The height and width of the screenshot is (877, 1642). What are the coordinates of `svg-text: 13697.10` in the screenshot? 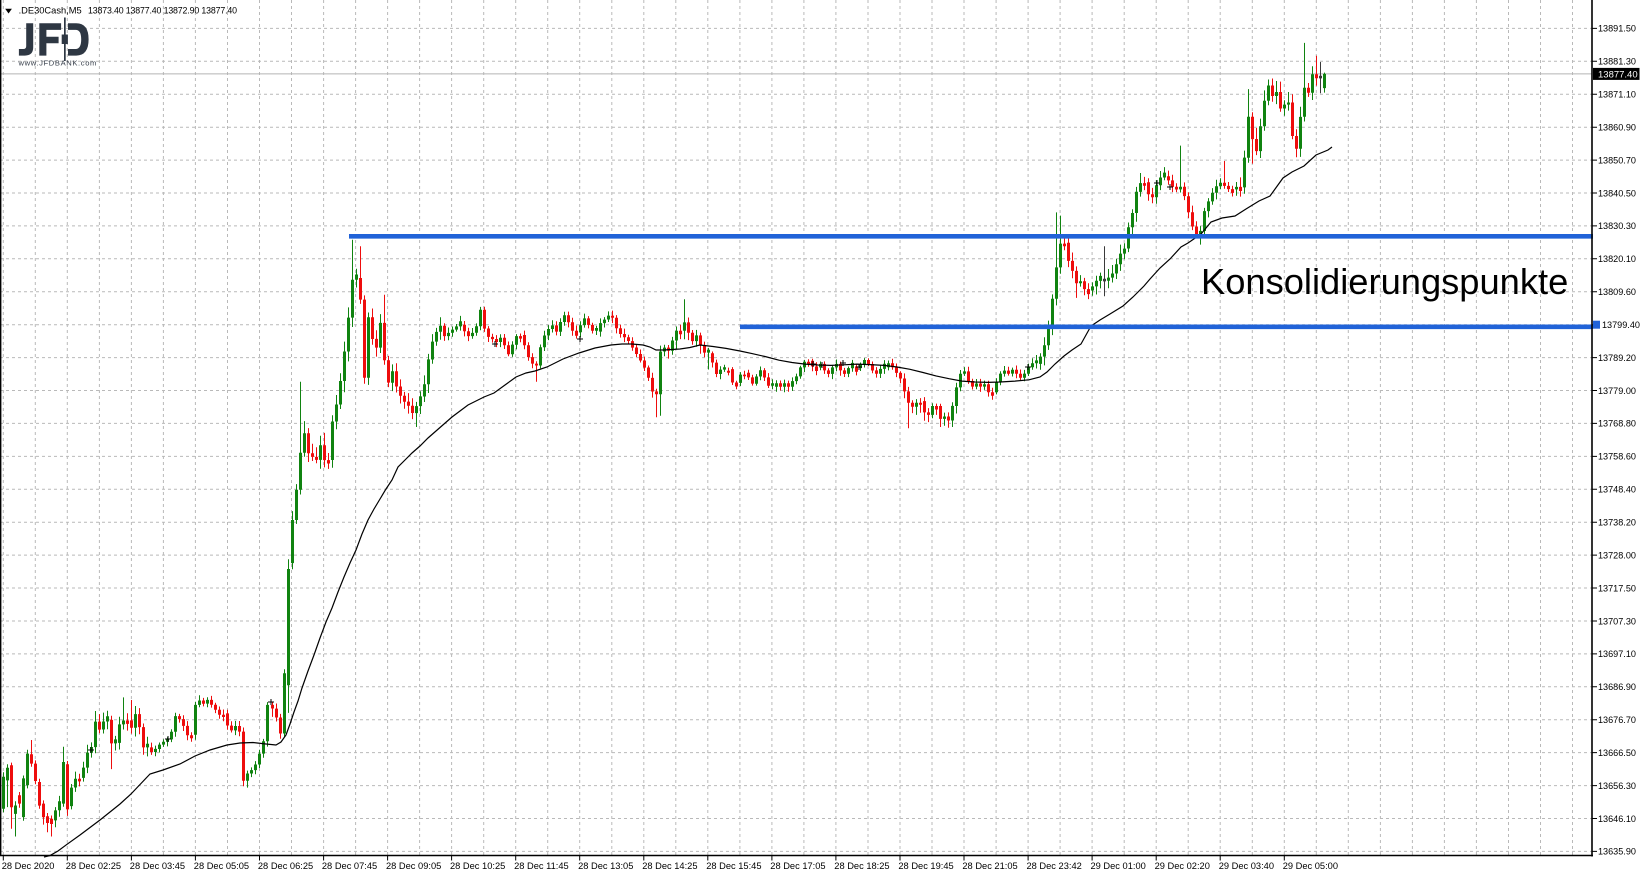 It's located at (1617, 654).